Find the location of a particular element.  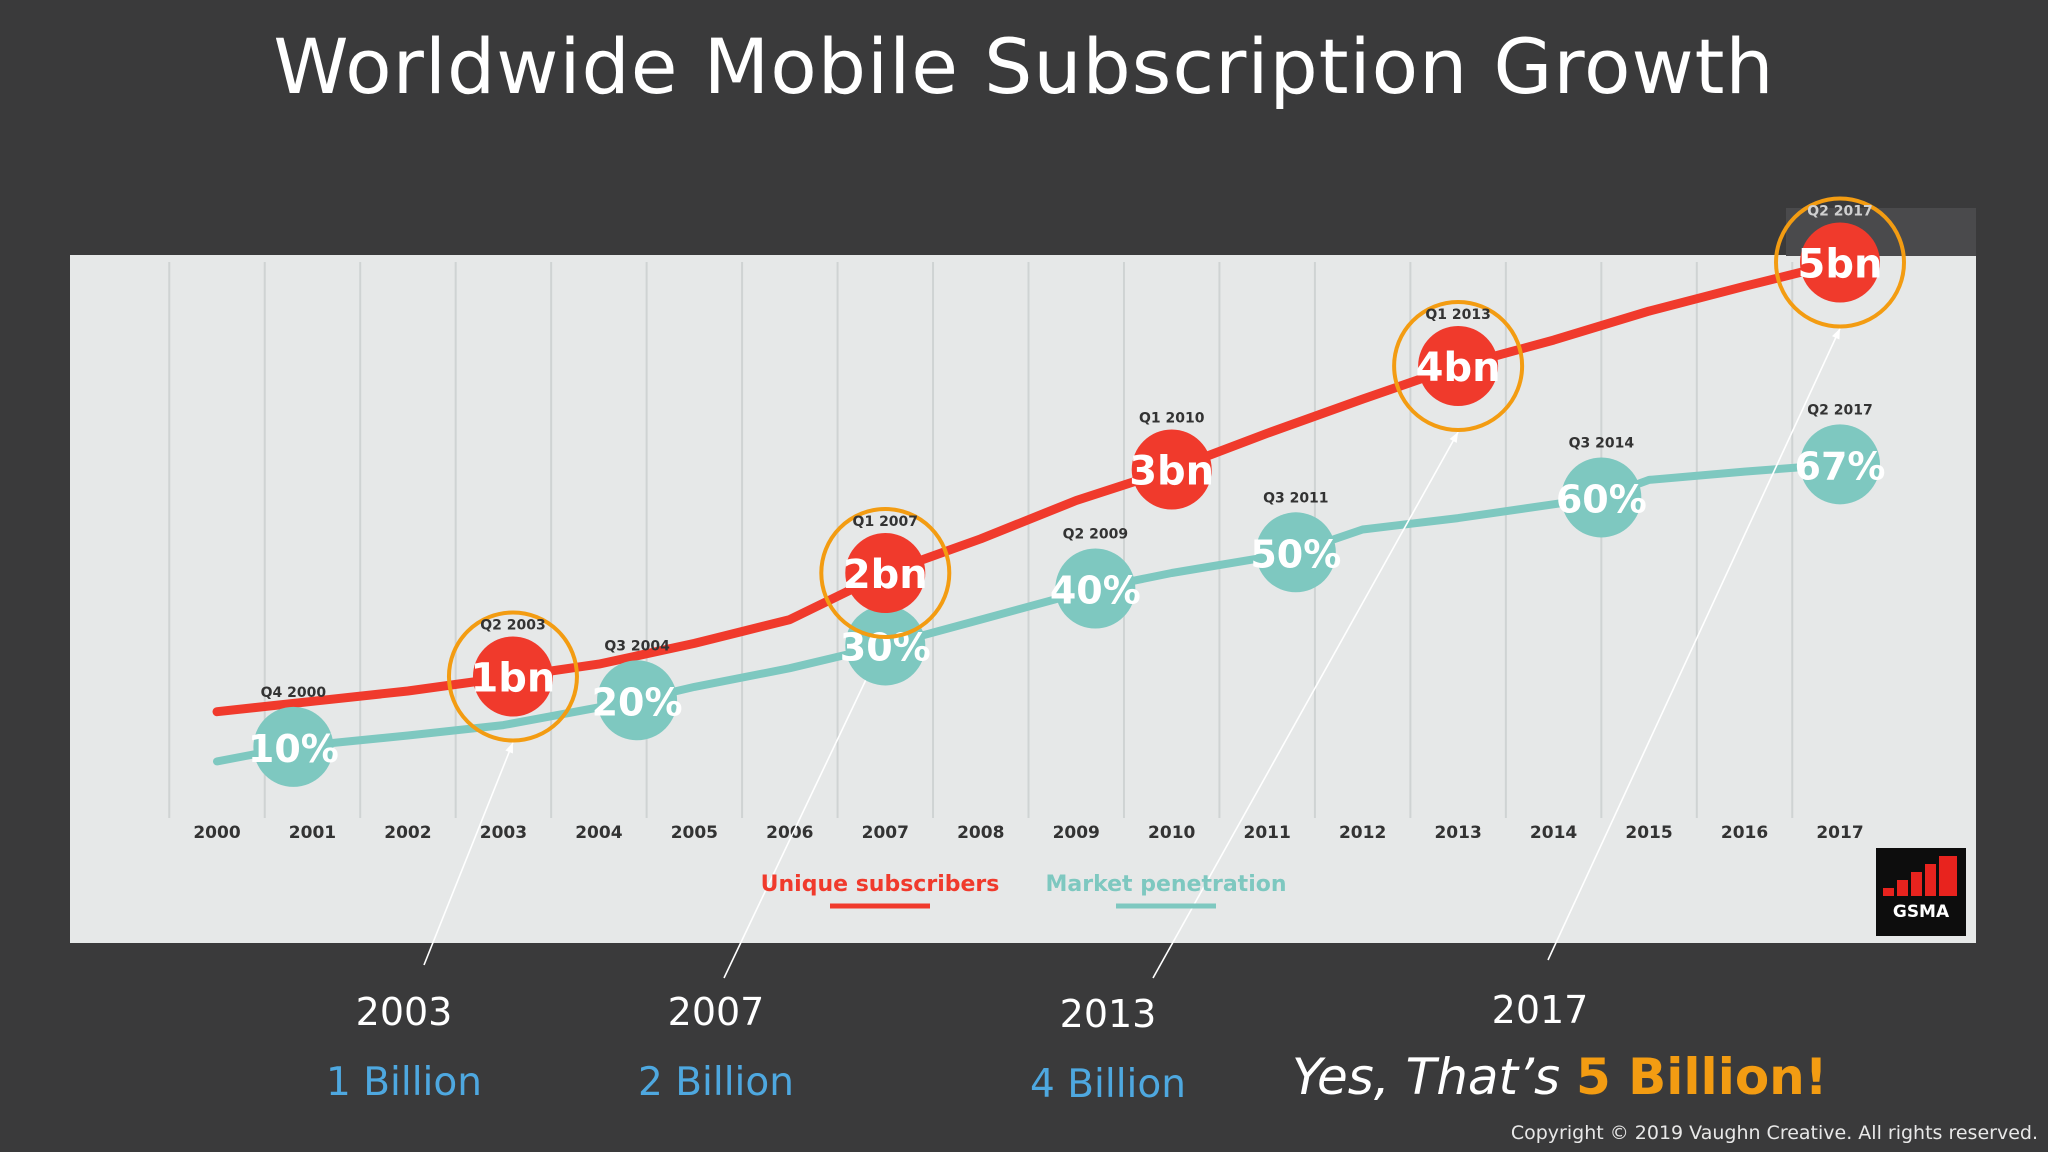

marker-quarter-label: Q3 2014 is located at coordinates (1602, 443).